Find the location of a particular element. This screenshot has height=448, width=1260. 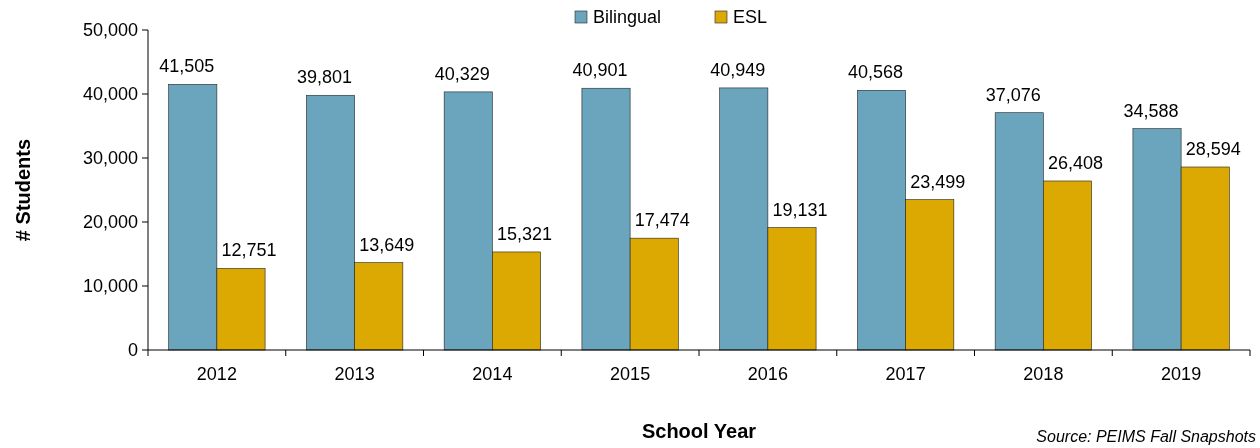

data-label: 41,505 is located at coordinates (187, 66).